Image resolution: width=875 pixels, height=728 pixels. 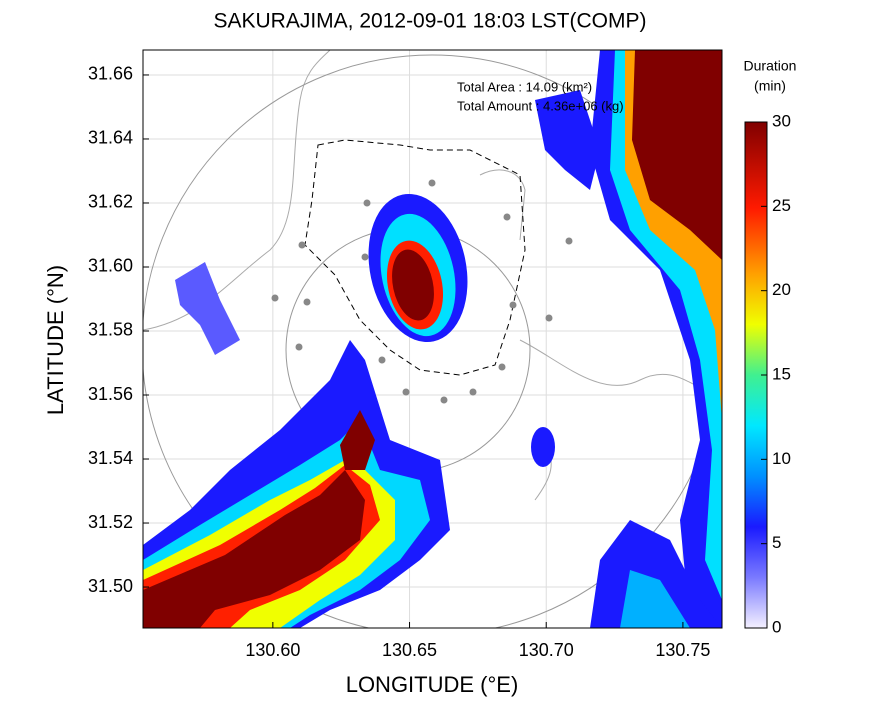 I want to click on colorbar-tick-label: 0, so click(x=776, y=626).